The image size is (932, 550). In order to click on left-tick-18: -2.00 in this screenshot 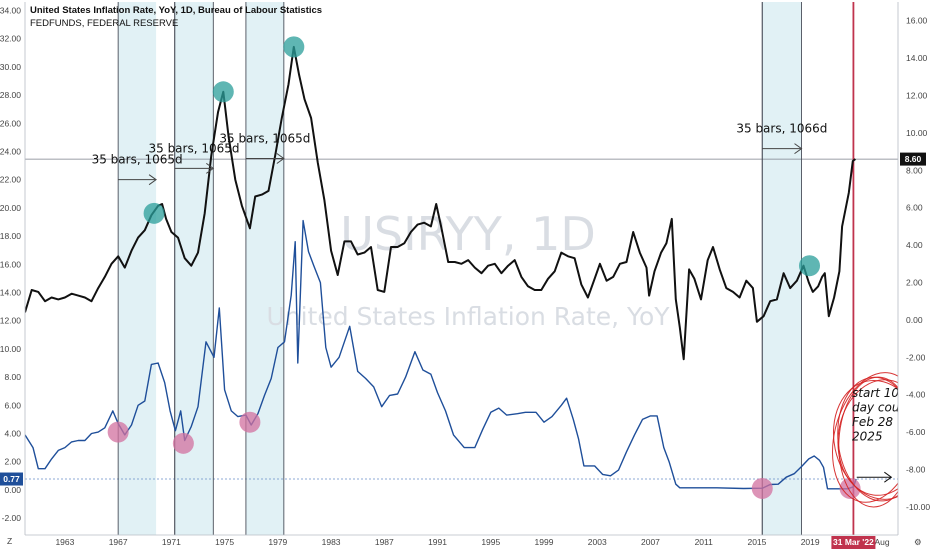, I will do `click(12, 518)`.